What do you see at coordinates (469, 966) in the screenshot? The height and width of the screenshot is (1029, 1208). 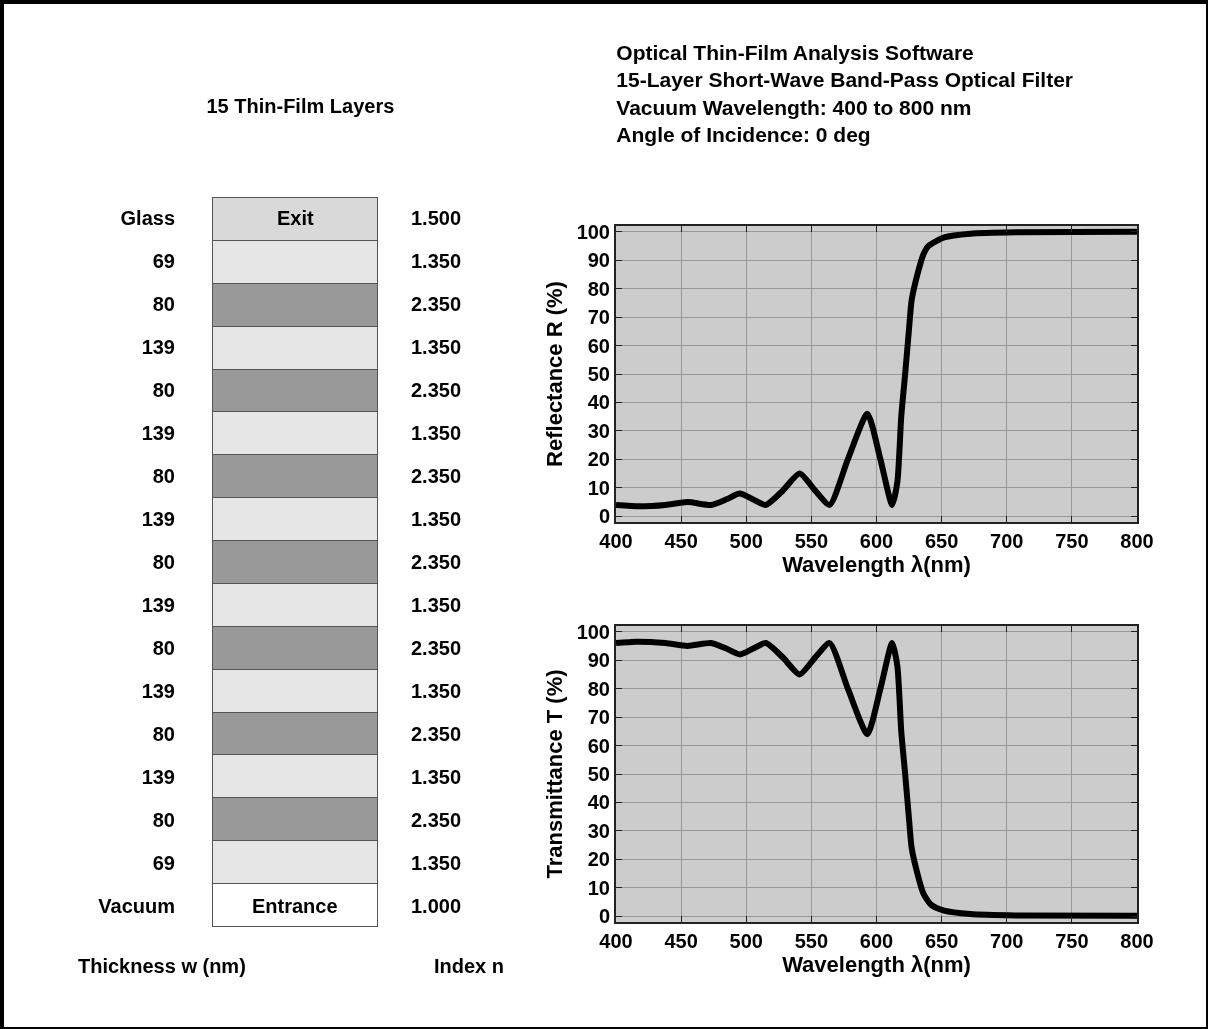 I see `text: Index n` at bounding box center [469, 966].